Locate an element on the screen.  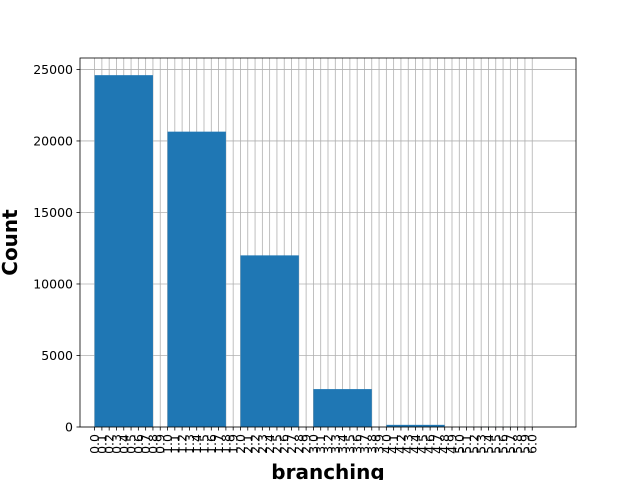
x-tick-label: 3.1 is located at coordinates (320, 444).